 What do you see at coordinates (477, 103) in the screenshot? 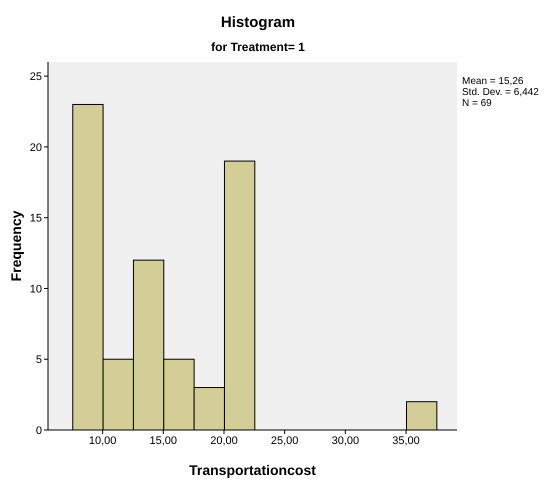
I see `text: N = 69` at bounding box center [477, 103].